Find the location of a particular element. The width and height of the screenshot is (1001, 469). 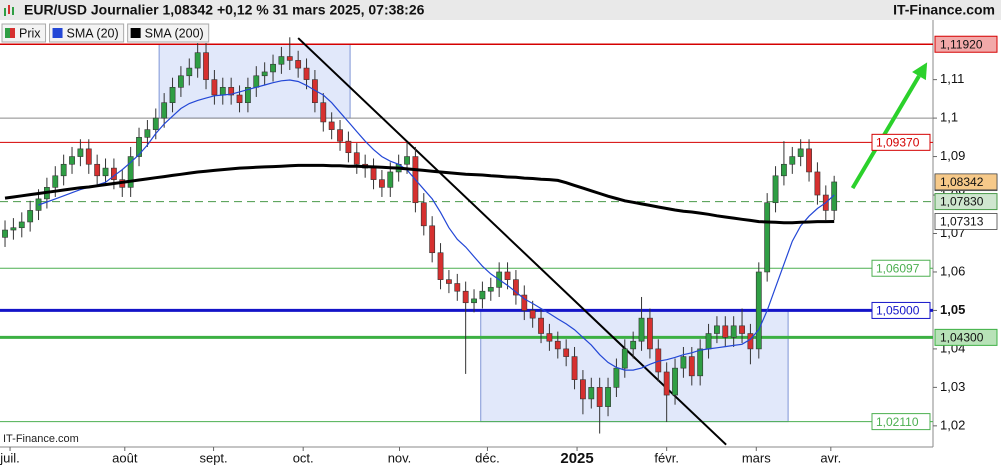

legend-box is located at coordinates (168, 33).